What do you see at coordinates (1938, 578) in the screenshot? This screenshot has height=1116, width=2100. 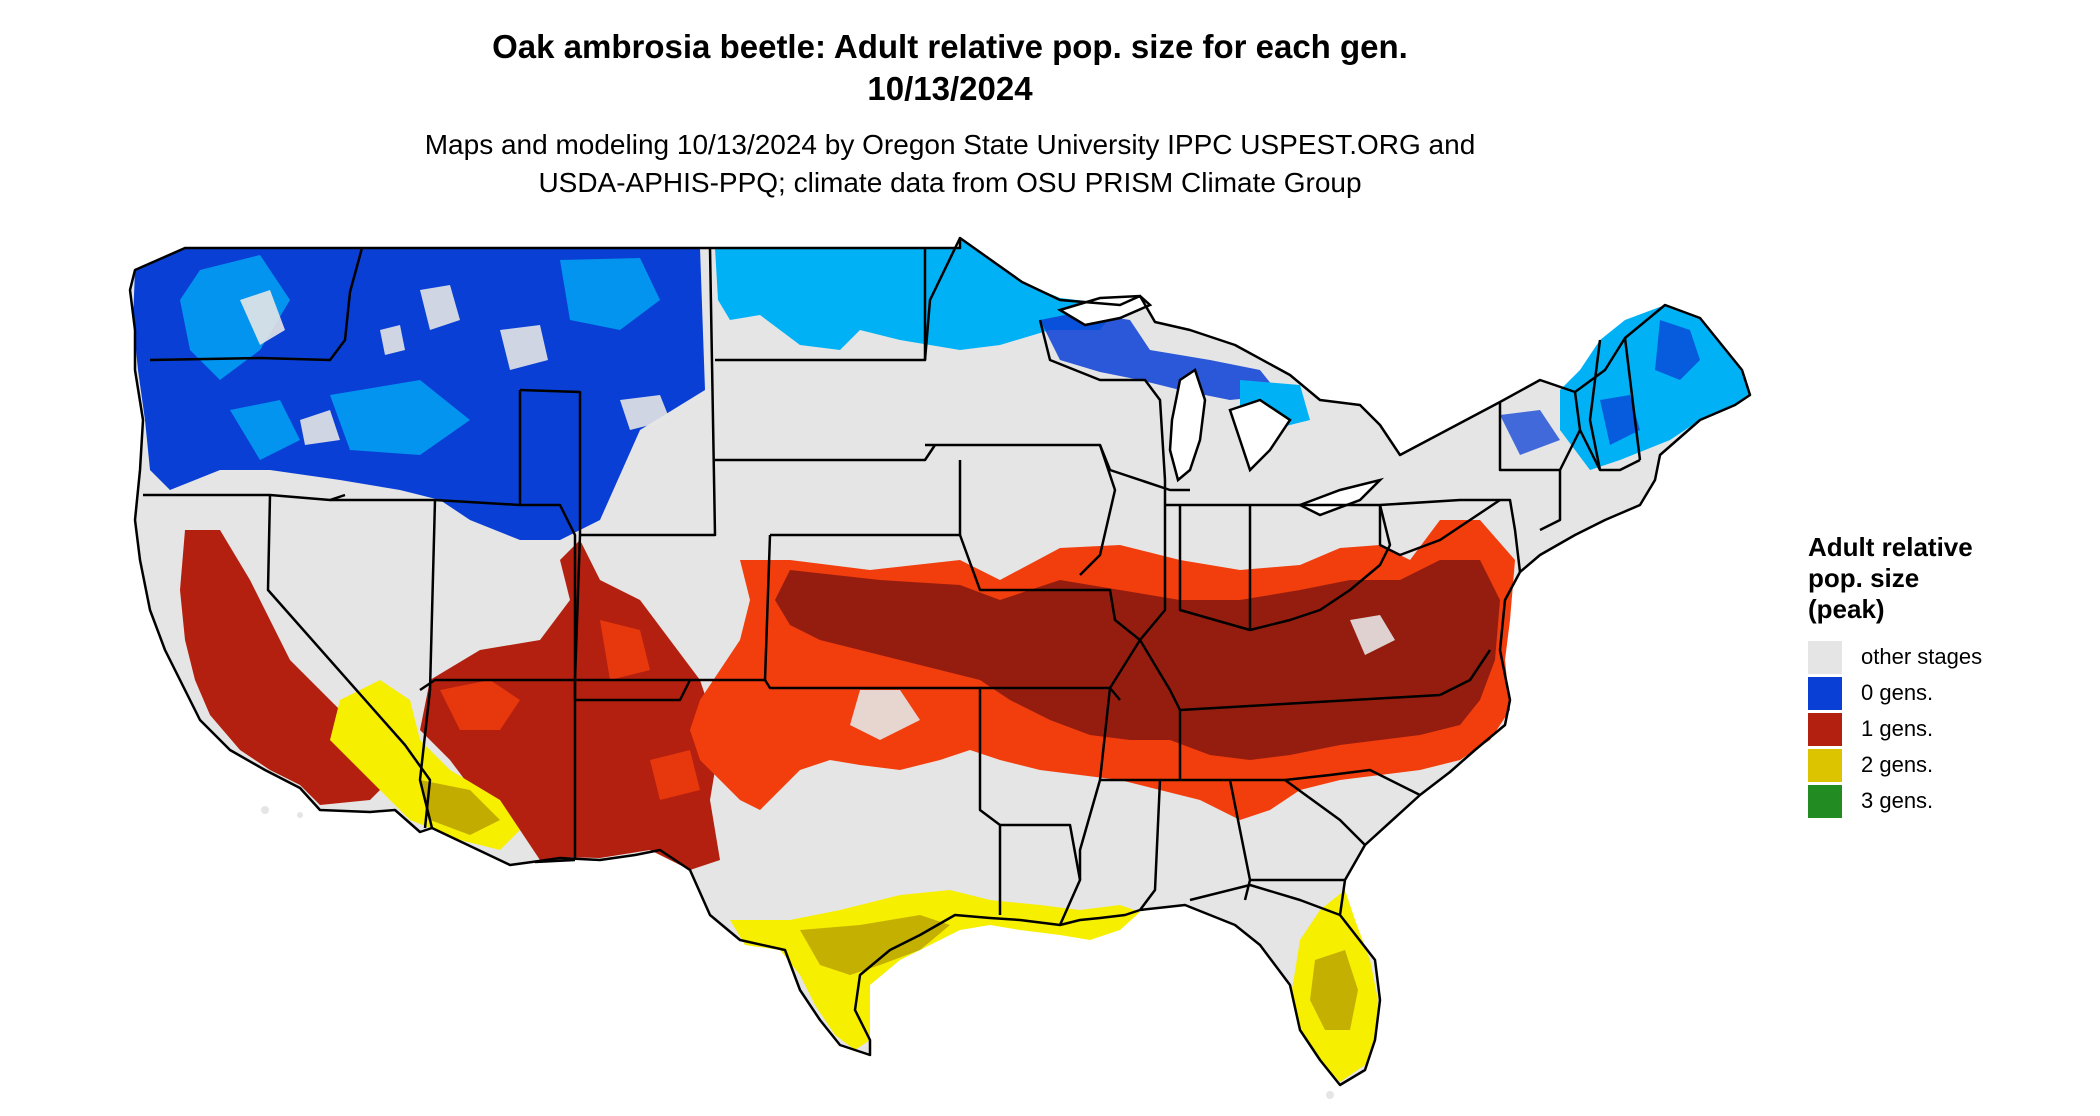 I see `legend-title: Adult relative pop. size (peak)` at bounding box center [1938, 578].